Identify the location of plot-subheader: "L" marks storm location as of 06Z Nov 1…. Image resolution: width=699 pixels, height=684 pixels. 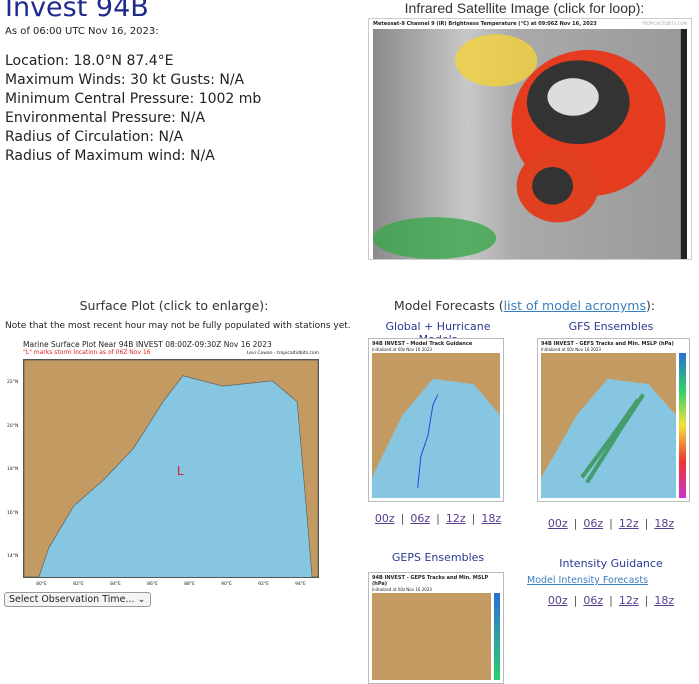
(171, 353).